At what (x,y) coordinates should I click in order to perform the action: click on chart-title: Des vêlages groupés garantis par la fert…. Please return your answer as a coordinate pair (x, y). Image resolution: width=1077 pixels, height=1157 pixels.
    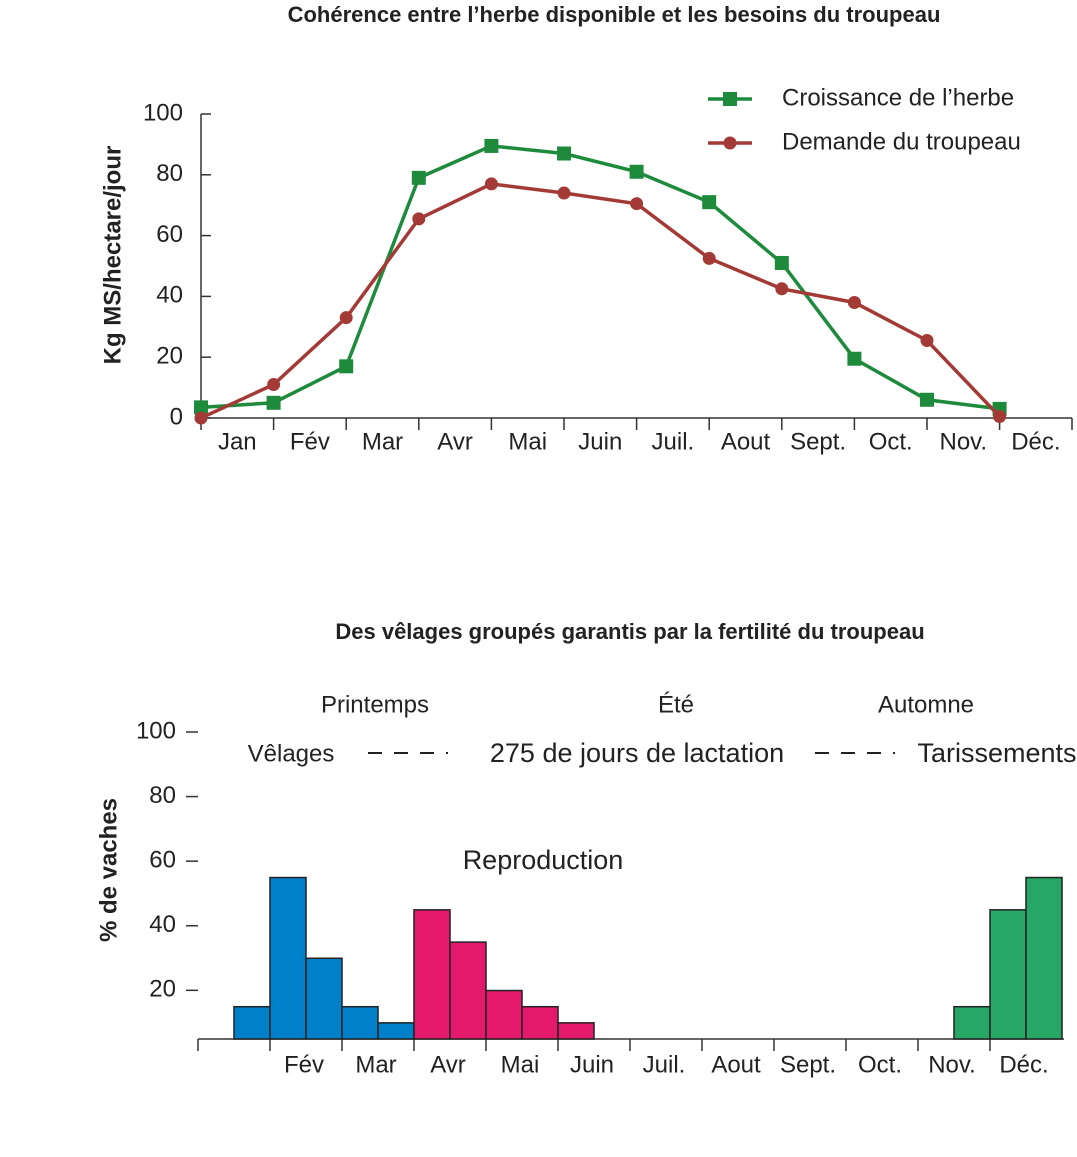
    Looking at the image, I should click on (629, 631).